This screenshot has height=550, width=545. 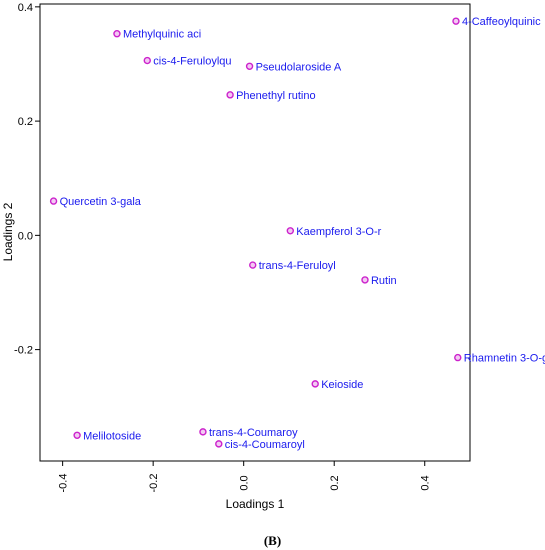 I want to click on point-label: trans-4-Feruloyl, so click(x=297, y=266).